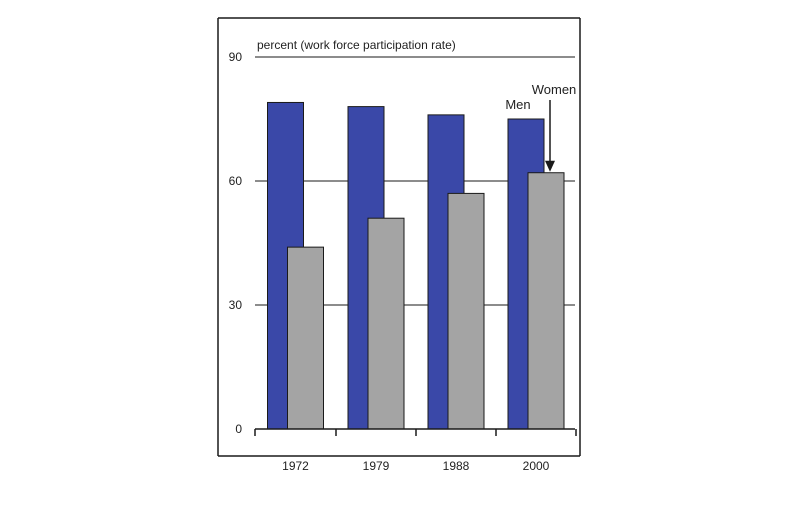 The height and width of the screenshot is (505, 800). What do you see at coordinates (238, 429) in the screenshot?
I see `y-tick-label: 0` at bounding box center [238, 429].